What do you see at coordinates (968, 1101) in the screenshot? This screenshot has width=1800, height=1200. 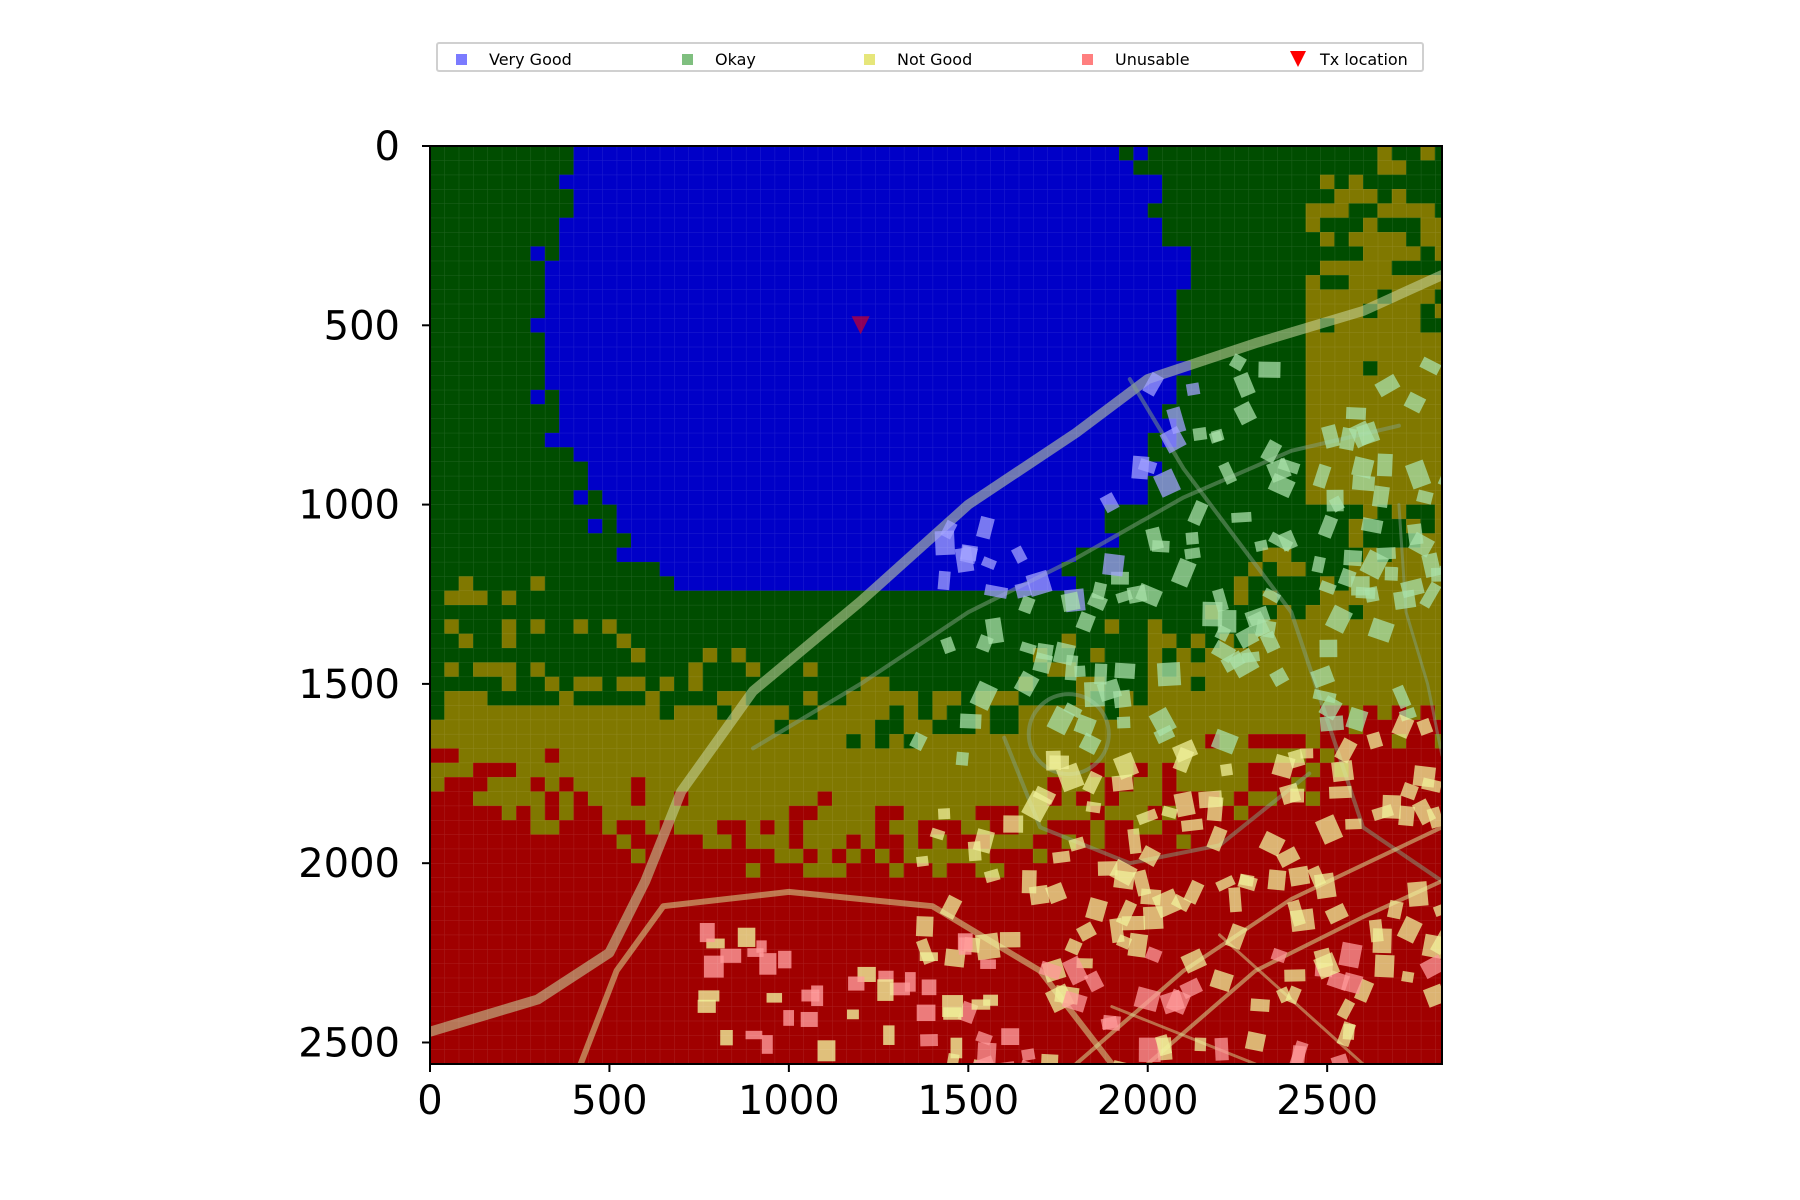 I see `x-tick-label: 1500` at bounding box center [968, 1101].